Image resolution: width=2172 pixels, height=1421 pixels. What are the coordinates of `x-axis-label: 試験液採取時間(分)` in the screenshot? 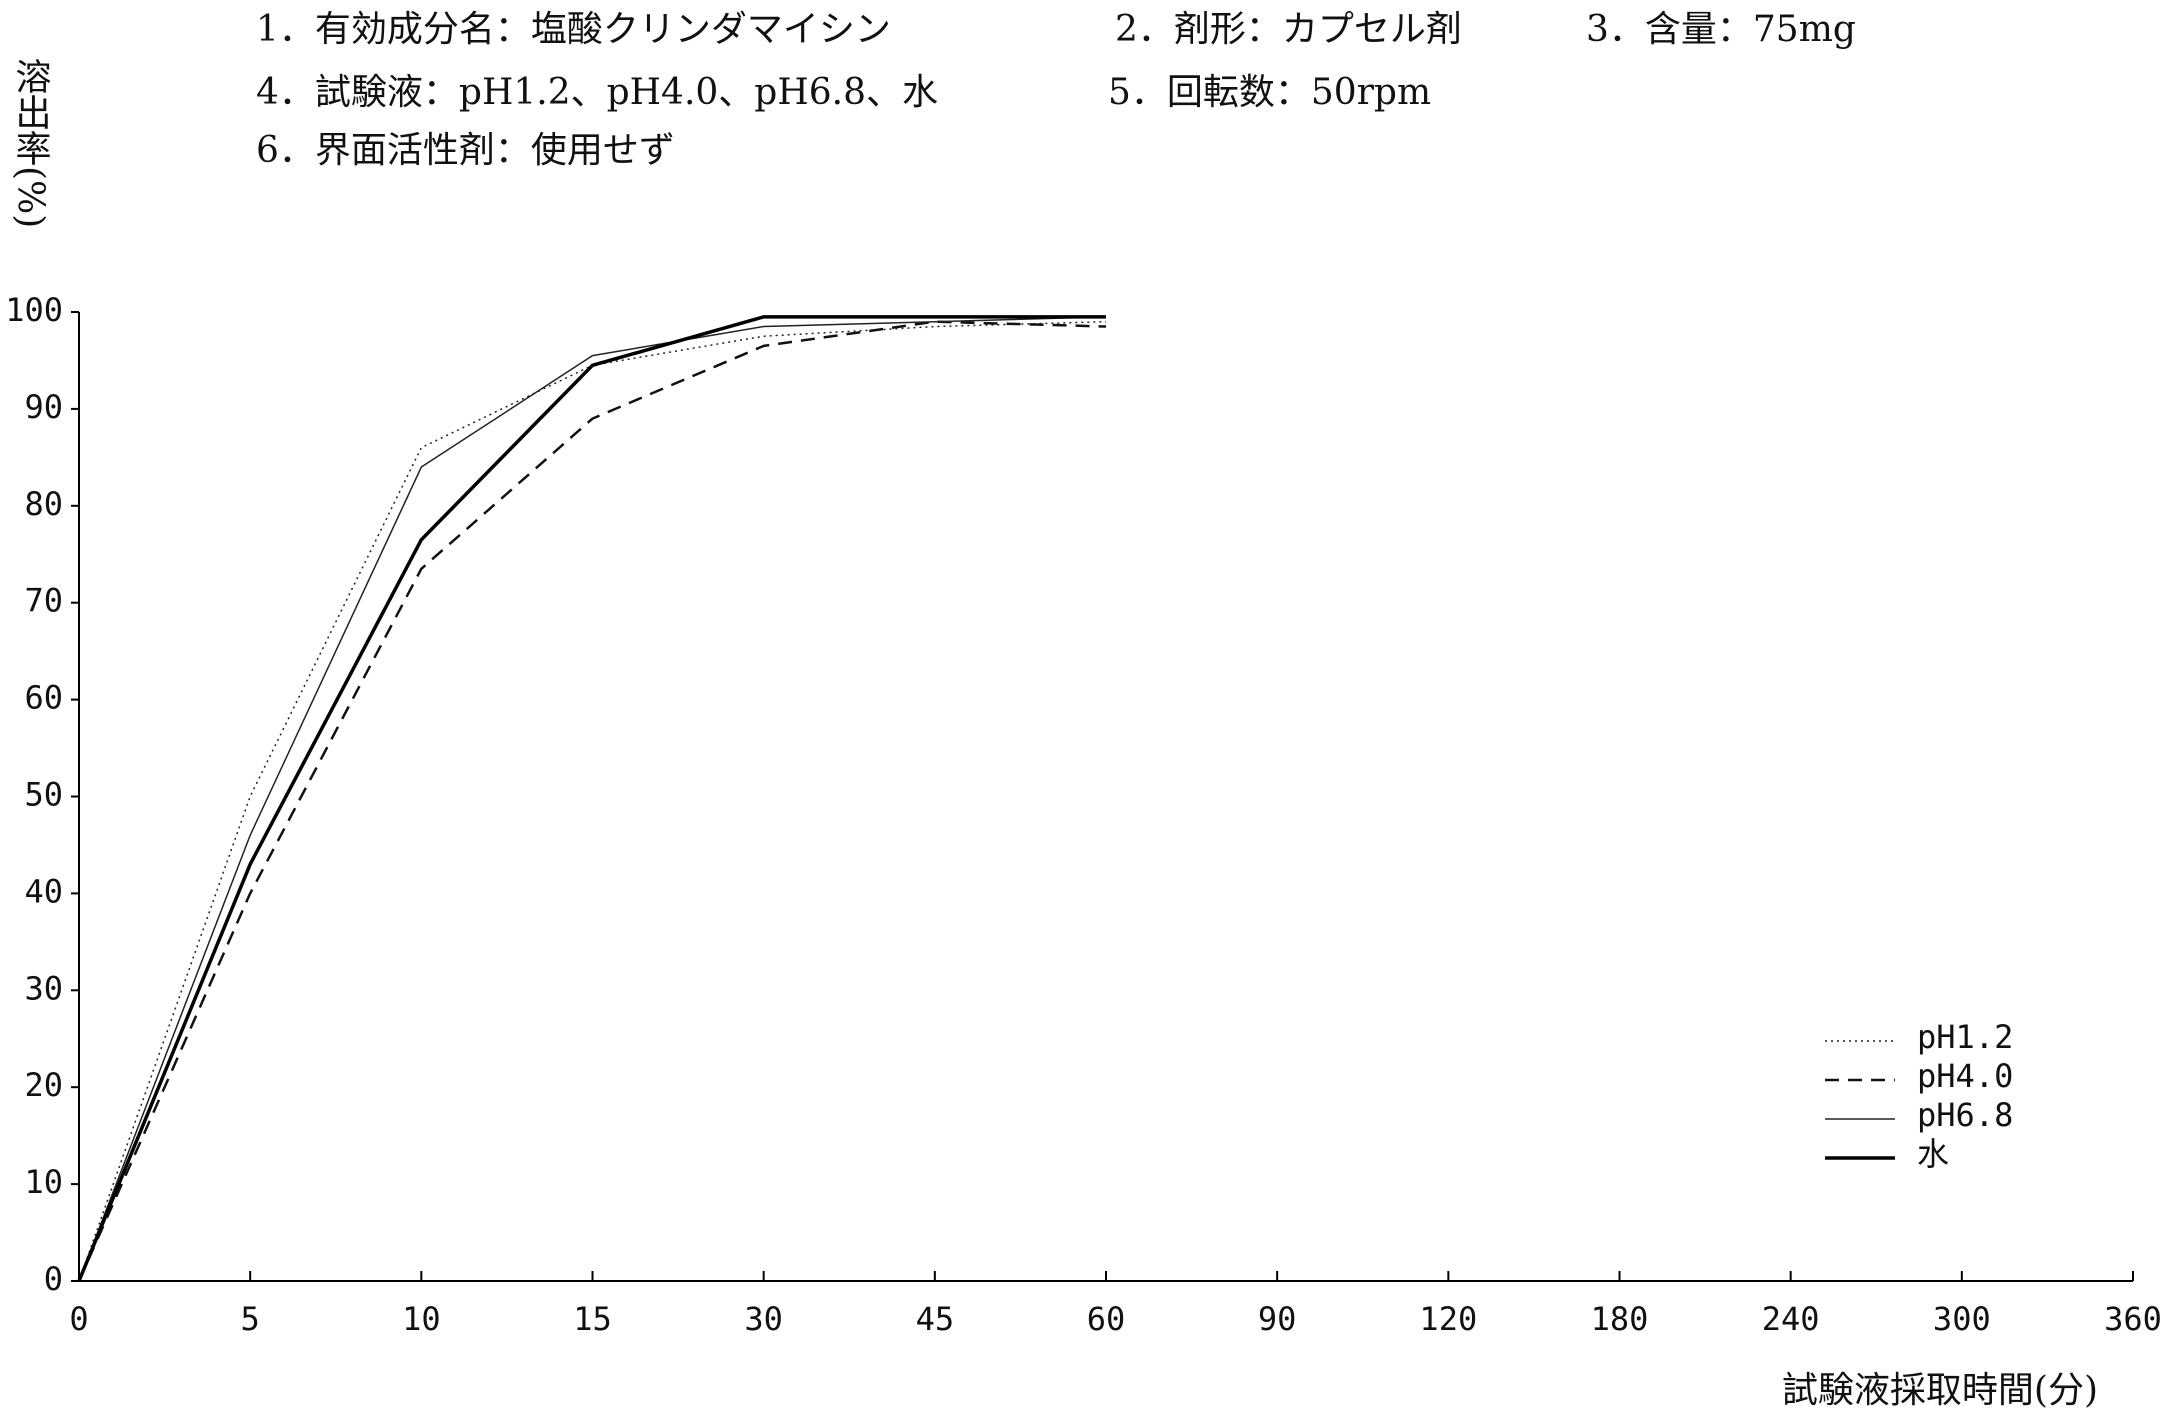 It's located at (1940, 1390).